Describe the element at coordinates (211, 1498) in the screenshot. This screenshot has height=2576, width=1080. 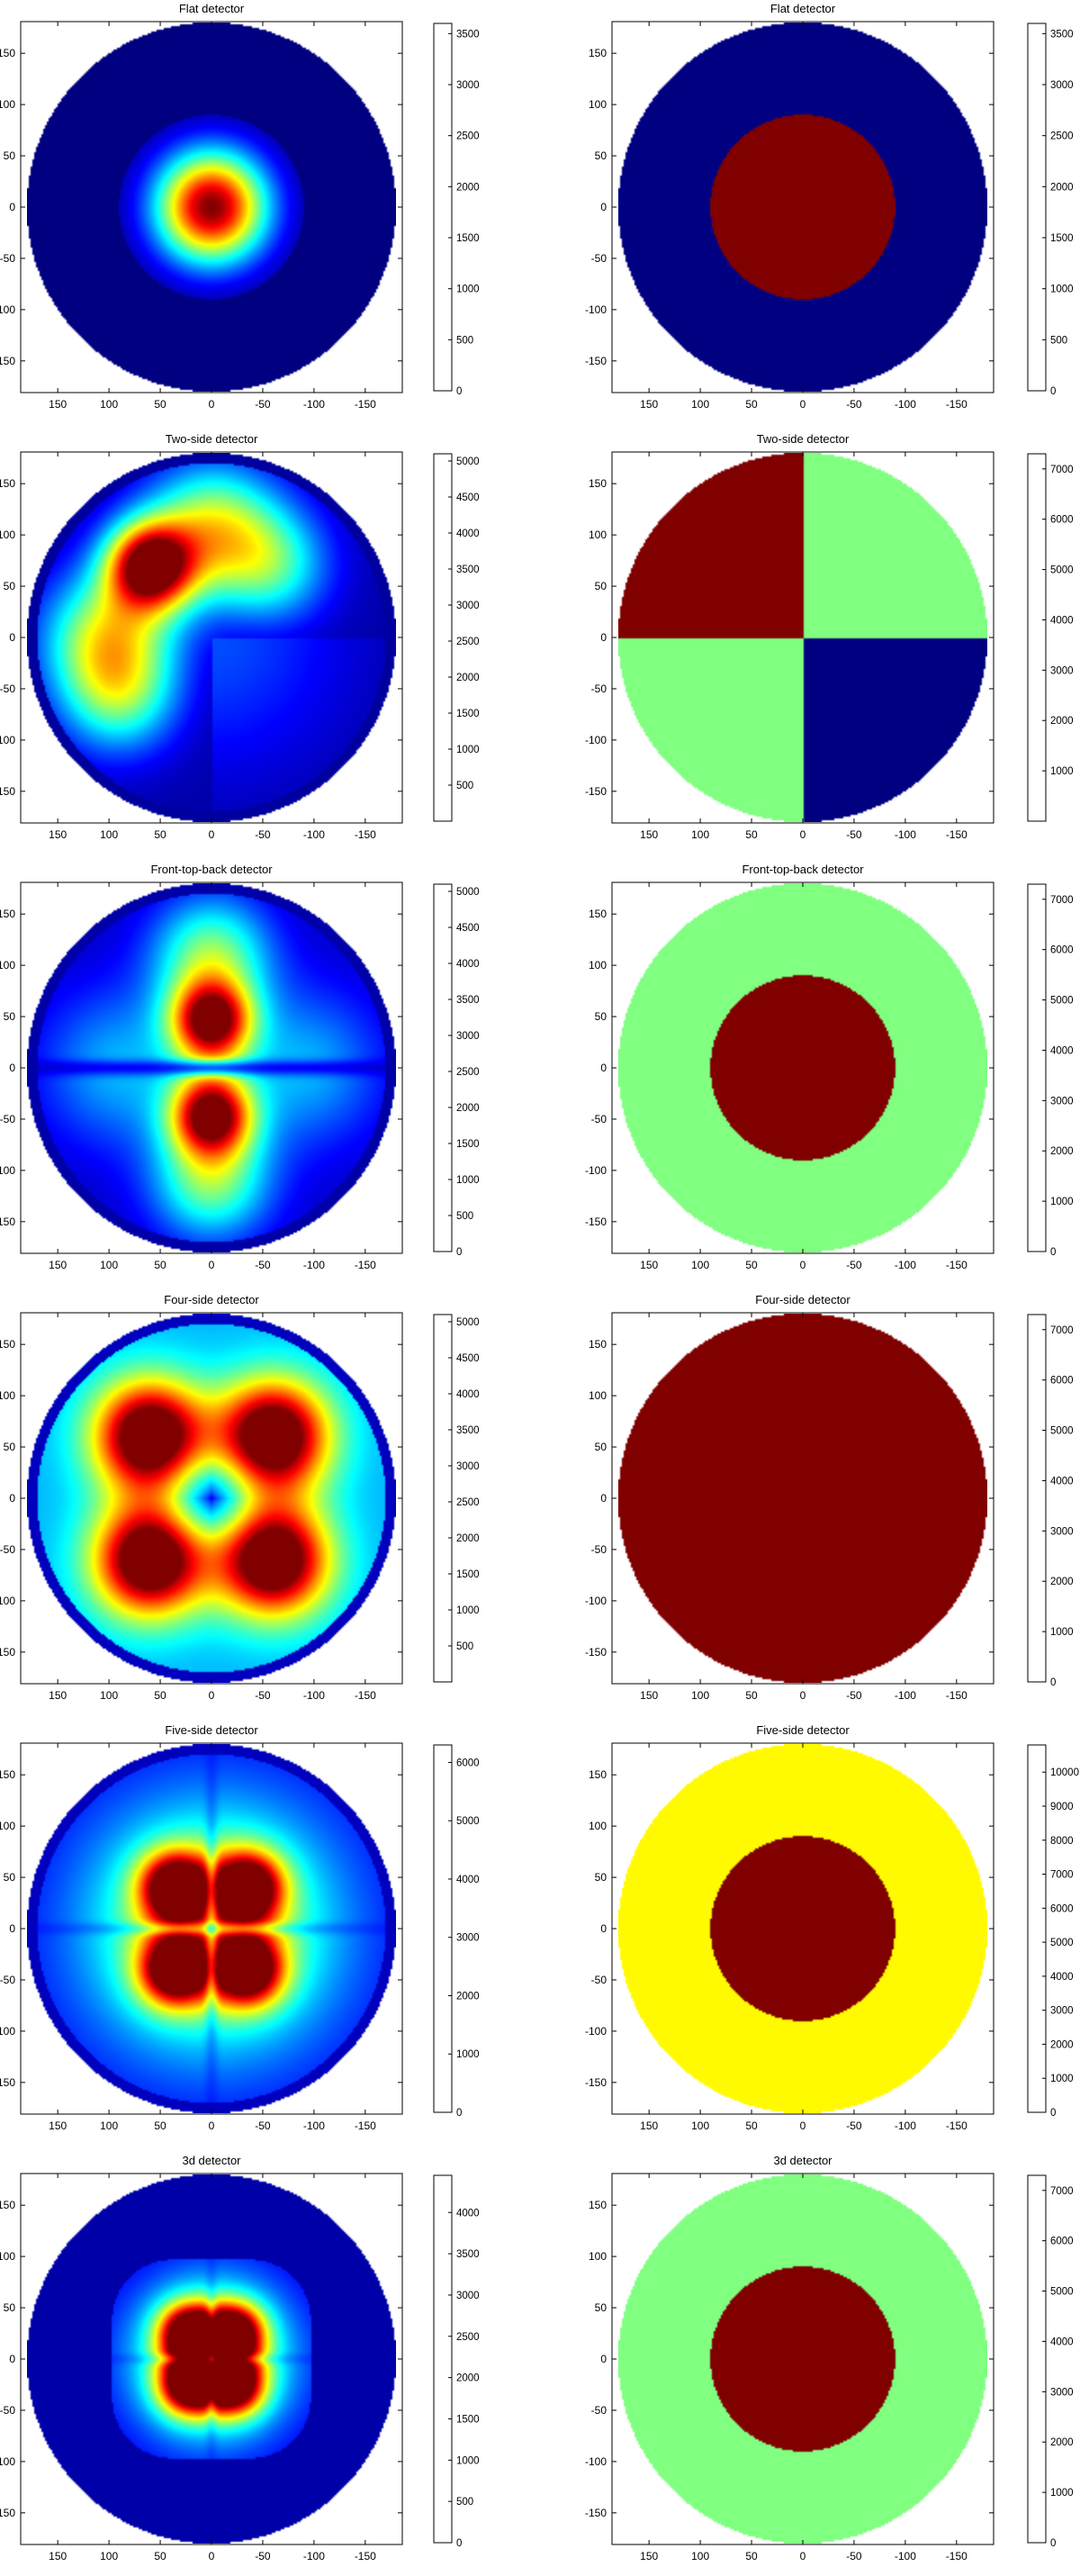
I see `heatmap-disc` at that location.